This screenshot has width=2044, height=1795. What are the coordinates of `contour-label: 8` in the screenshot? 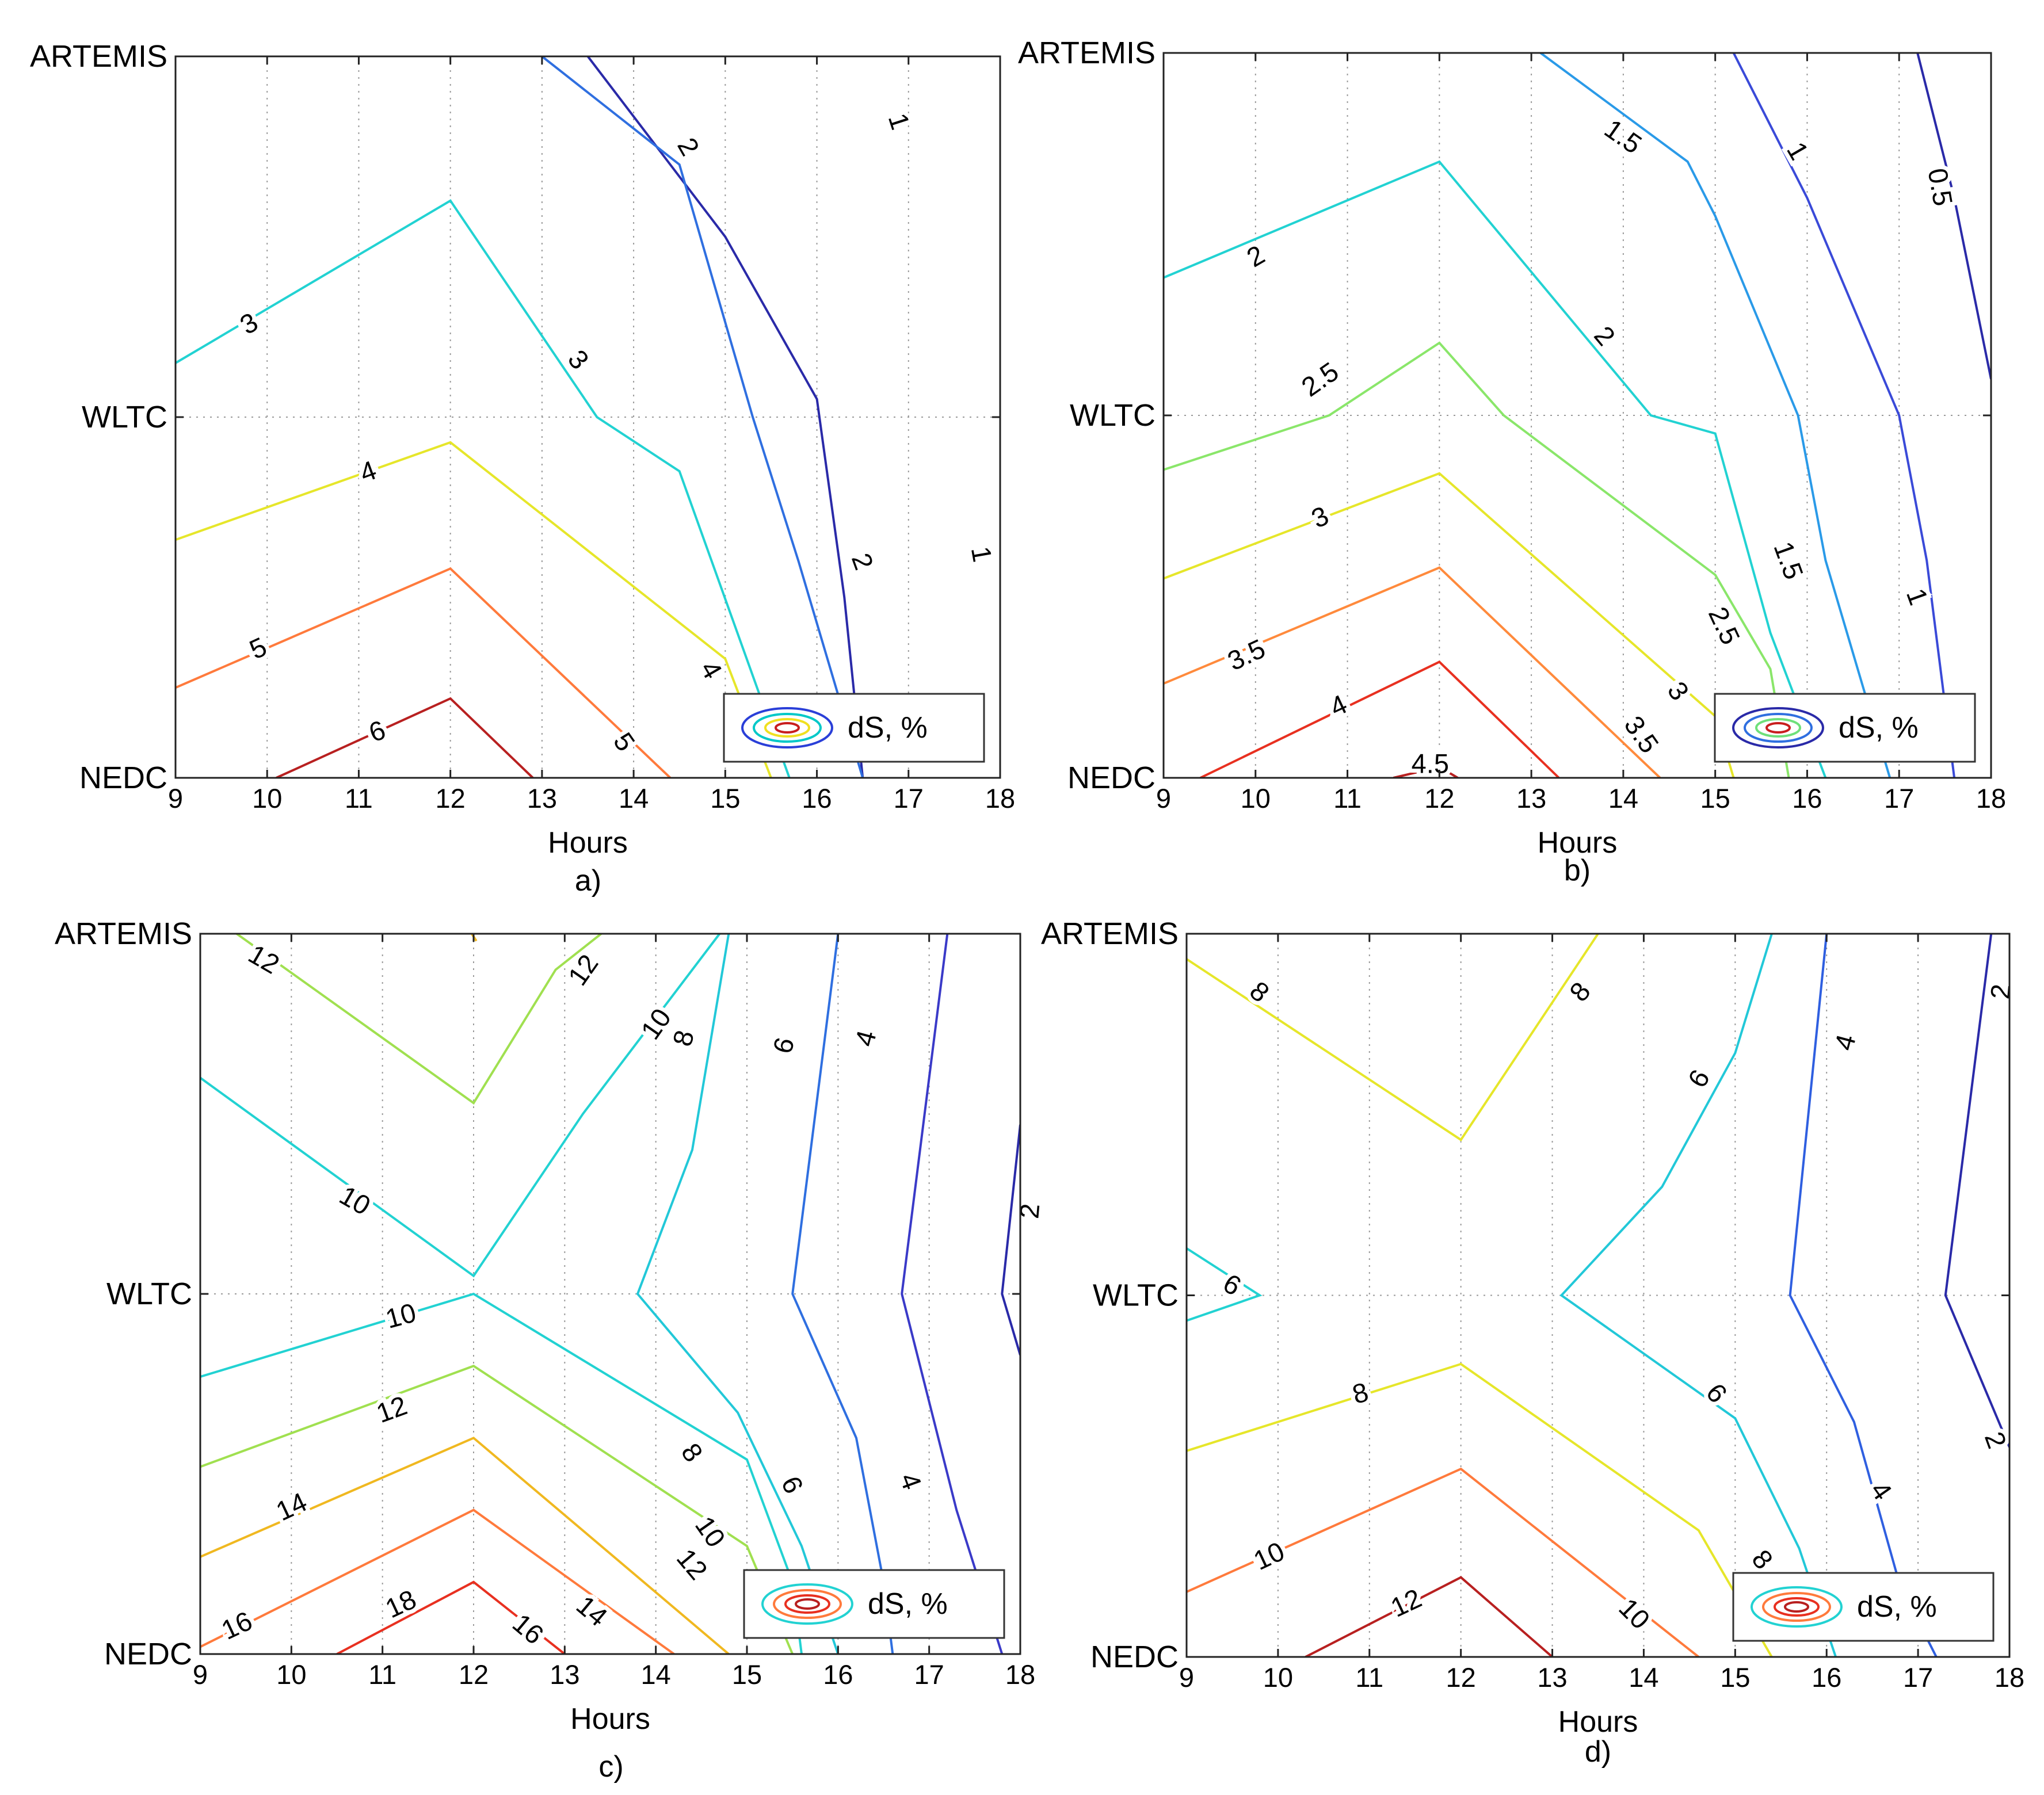 It's located at (692, 1453).